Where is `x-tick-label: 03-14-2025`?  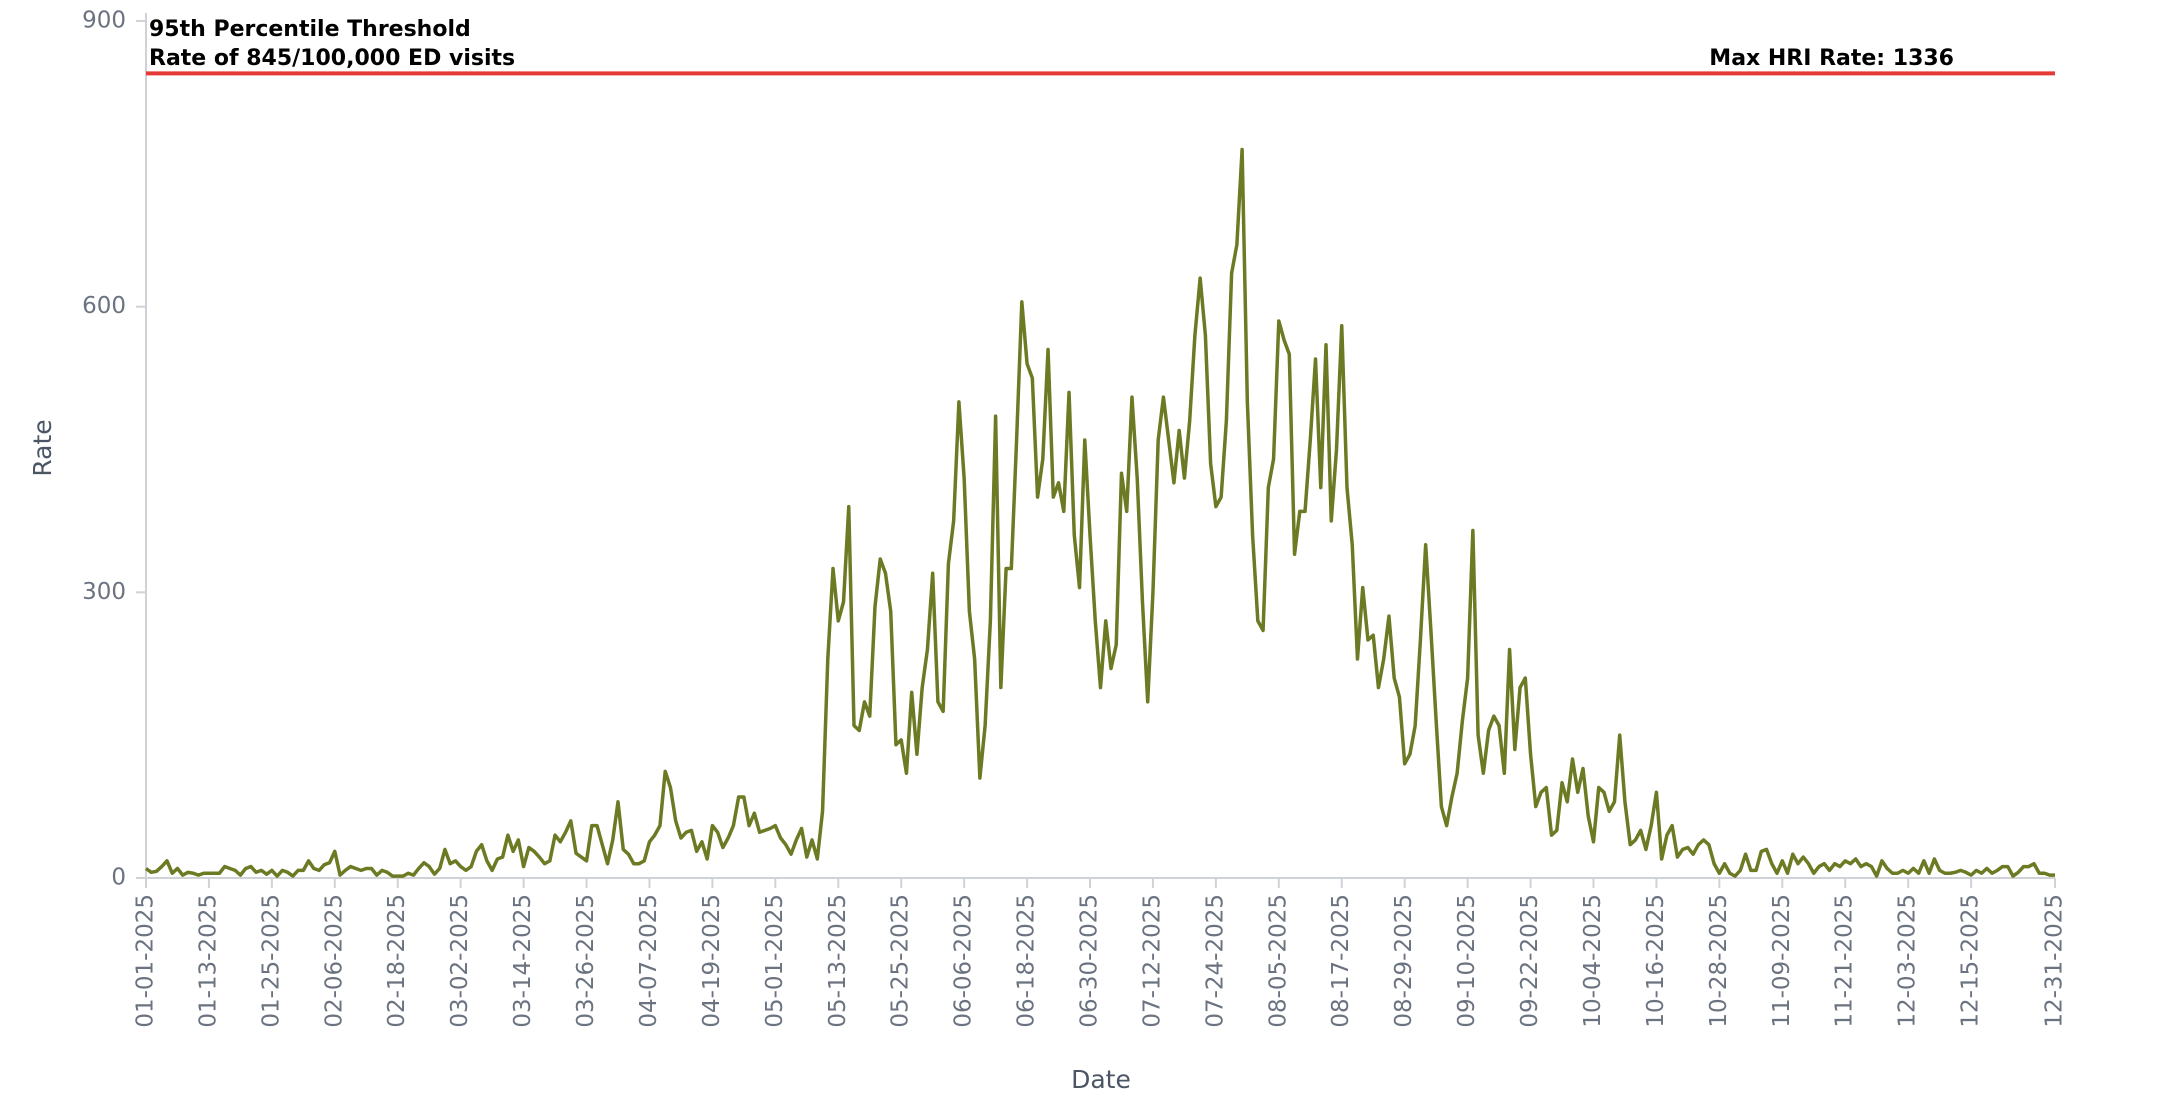 x-tick-label: 03-14-2025 is located at coordinates (523, 961).